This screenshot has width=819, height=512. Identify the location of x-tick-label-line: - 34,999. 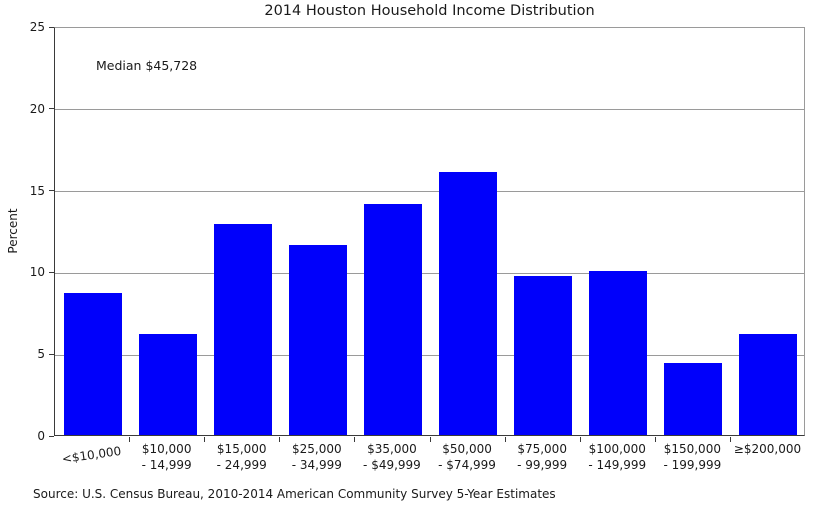
(316, 465).